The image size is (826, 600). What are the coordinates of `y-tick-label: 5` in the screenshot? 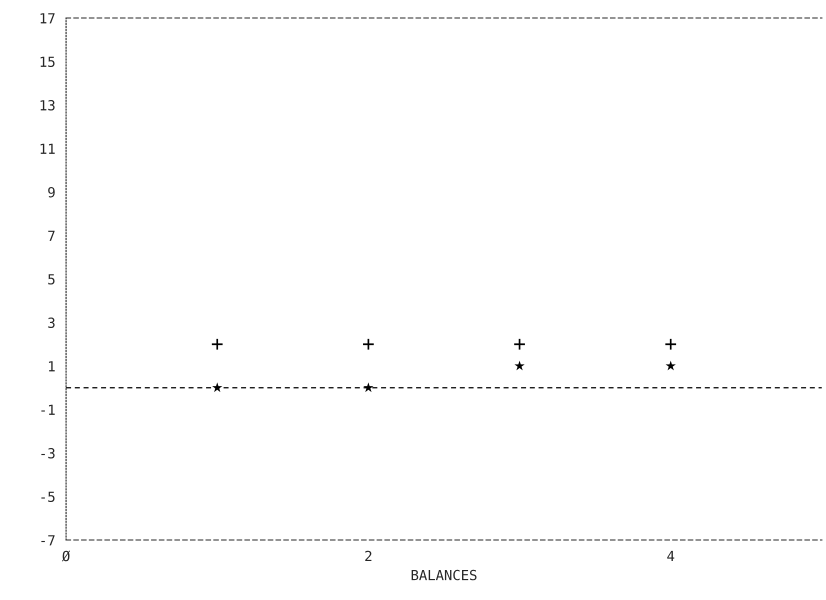 It's located at (51, 279).